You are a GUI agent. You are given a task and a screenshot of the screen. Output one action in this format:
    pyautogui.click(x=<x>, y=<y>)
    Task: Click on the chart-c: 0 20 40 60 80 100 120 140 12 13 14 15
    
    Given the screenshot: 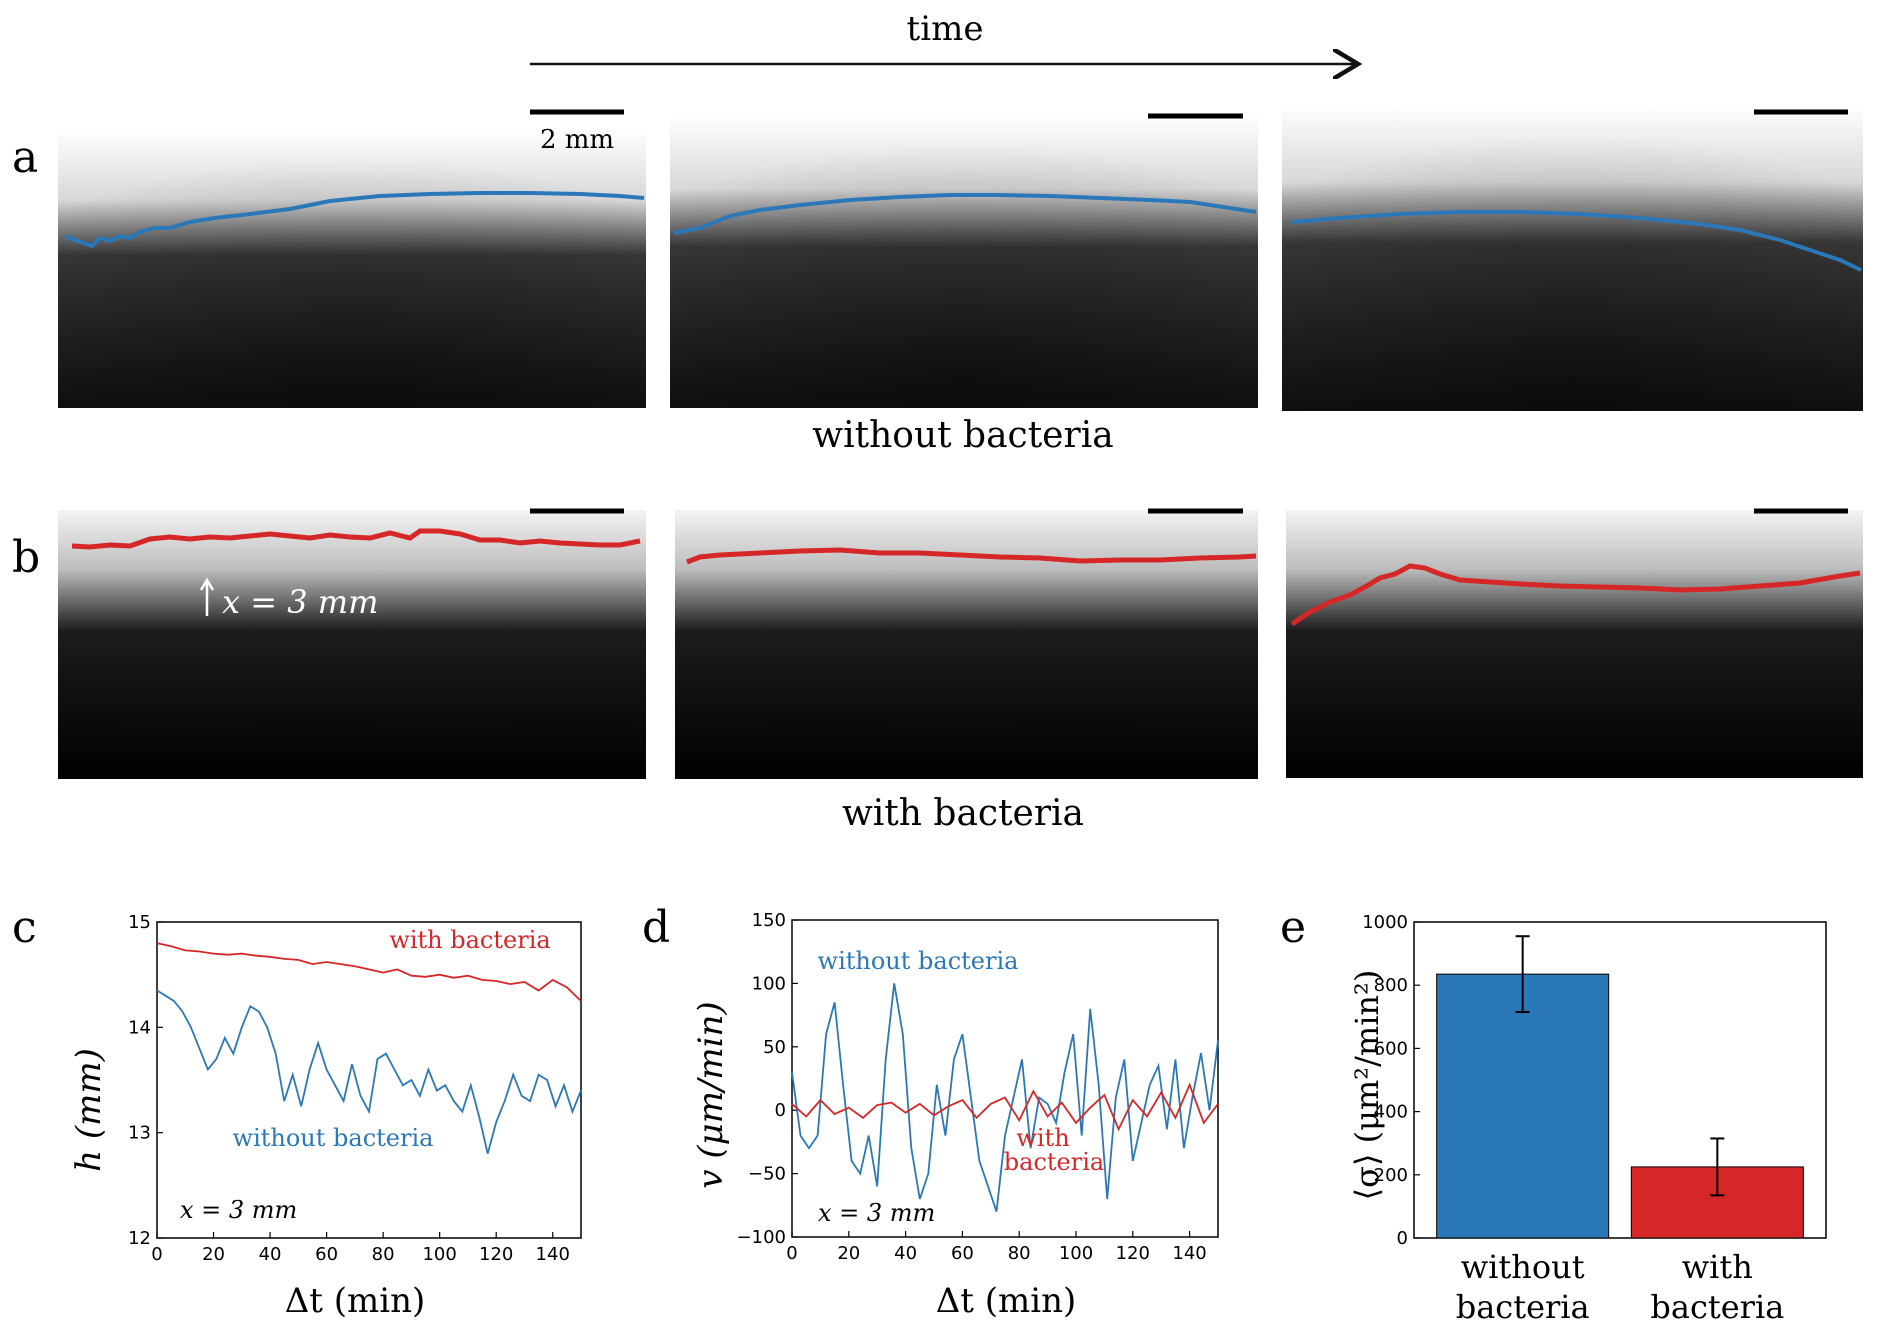 What is the action you would take?
    pyautogui.click(x=355, y=1088)
    